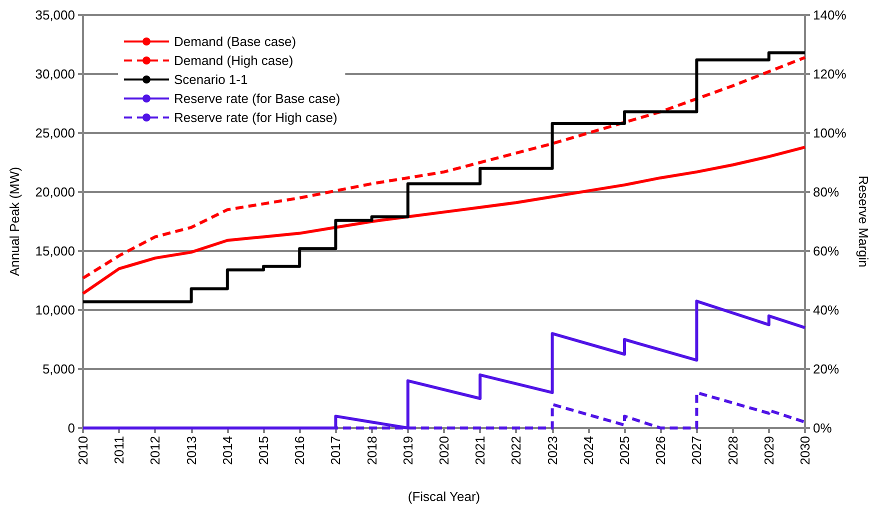 This screenshot has height=508, width=894. I want to click on x-tick-label: 2024, so click(588, 450).